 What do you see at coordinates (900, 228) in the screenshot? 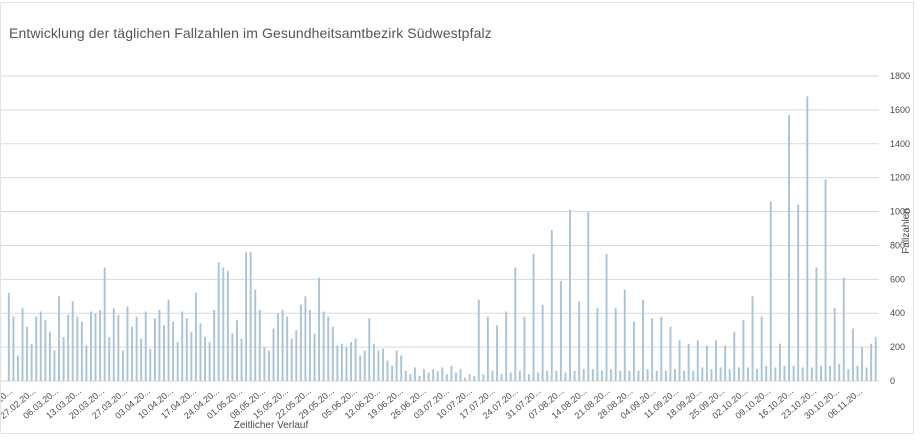
I see `y-tick-labels: 0 200 400 600 800 1000 1200 1400 1600 1800` at bounding box center [900, 228].